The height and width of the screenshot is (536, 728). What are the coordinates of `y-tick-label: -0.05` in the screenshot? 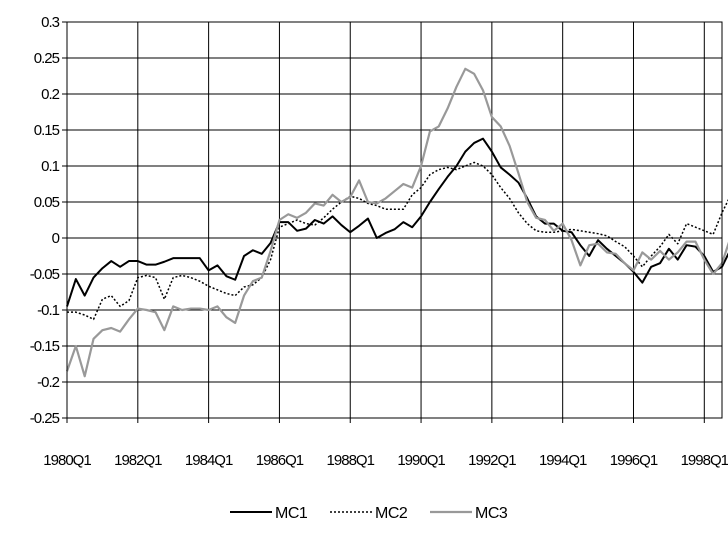 It's located at (45, 274).